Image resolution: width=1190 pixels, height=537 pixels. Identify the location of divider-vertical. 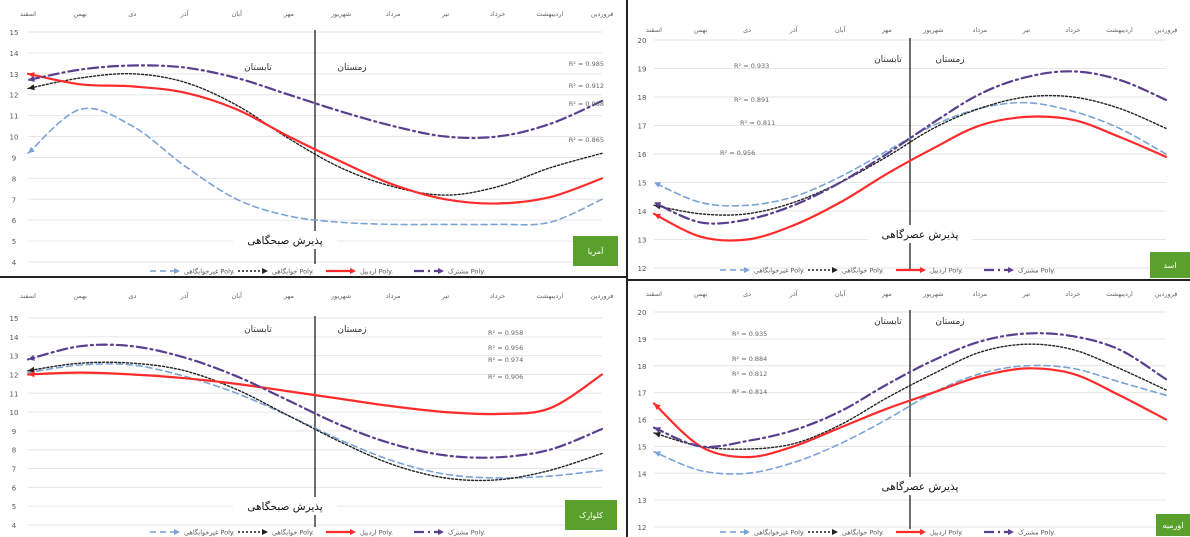
(627, 268).